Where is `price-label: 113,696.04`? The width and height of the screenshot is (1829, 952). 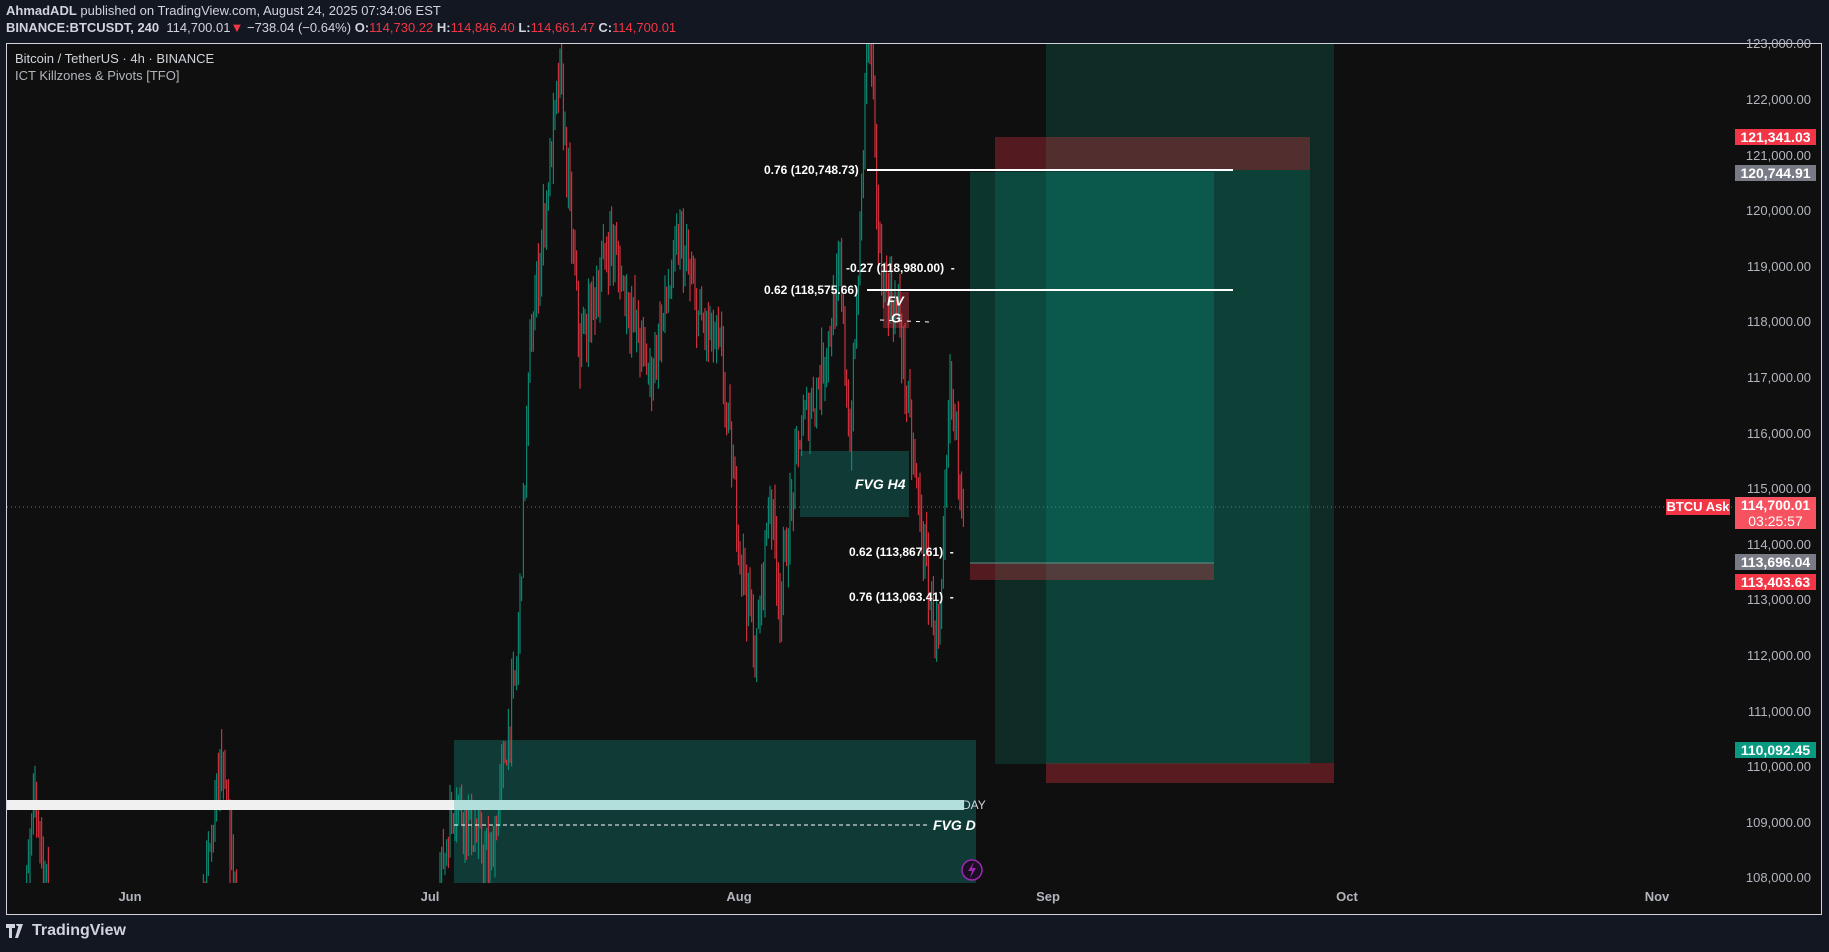
price-label: 113,696.04 is located at coordinates (1775, 561).